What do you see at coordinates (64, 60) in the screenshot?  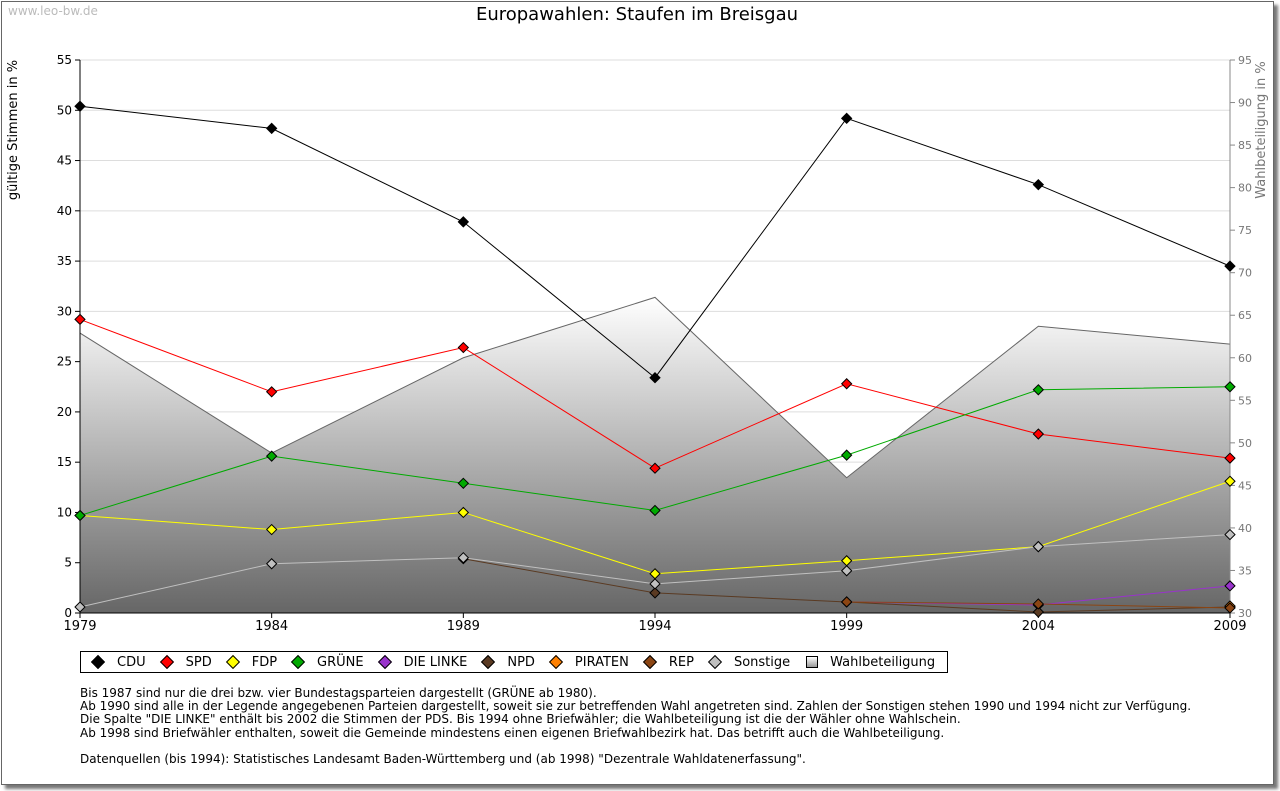 I see `y-tick-label: 55` at bounding box center [64, 60].